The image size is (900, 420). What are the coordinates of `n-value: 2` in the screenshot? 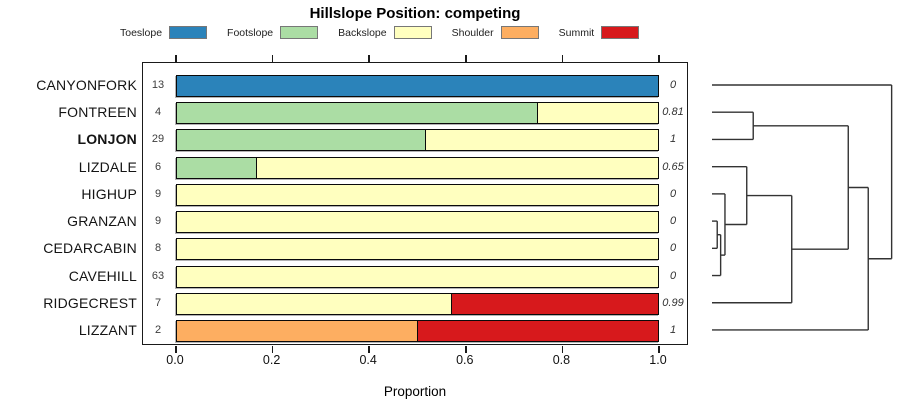 It's located at (158, 329).